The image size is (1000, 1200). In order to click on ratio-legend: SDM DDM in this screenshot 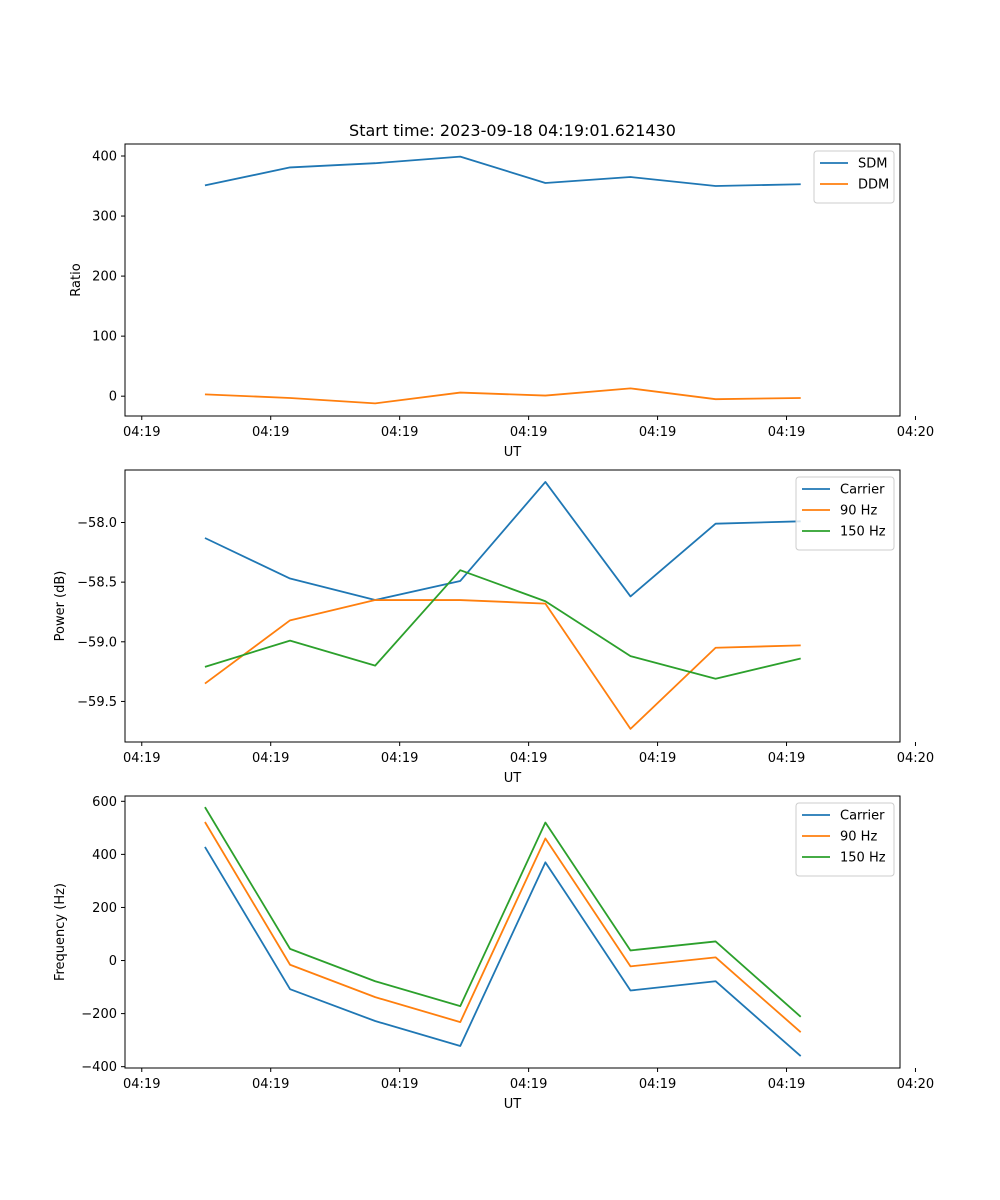, I will do `click(854, 177)`.